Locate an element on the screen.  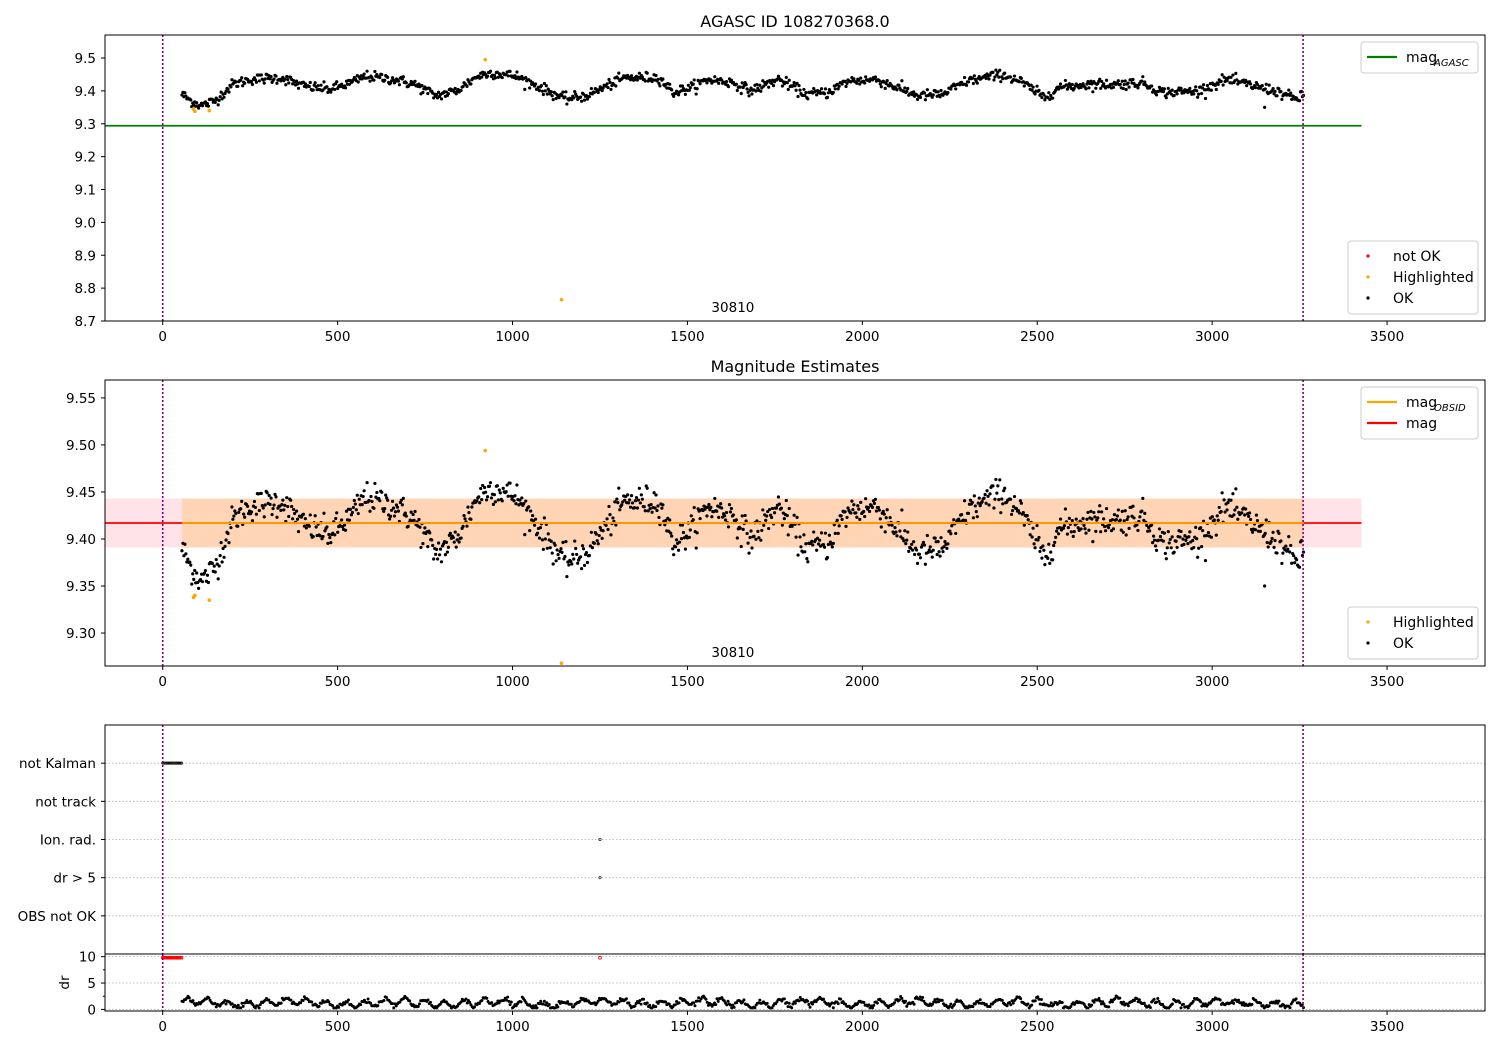
x-tick-label: 0 is located at coordinates (162, 337).